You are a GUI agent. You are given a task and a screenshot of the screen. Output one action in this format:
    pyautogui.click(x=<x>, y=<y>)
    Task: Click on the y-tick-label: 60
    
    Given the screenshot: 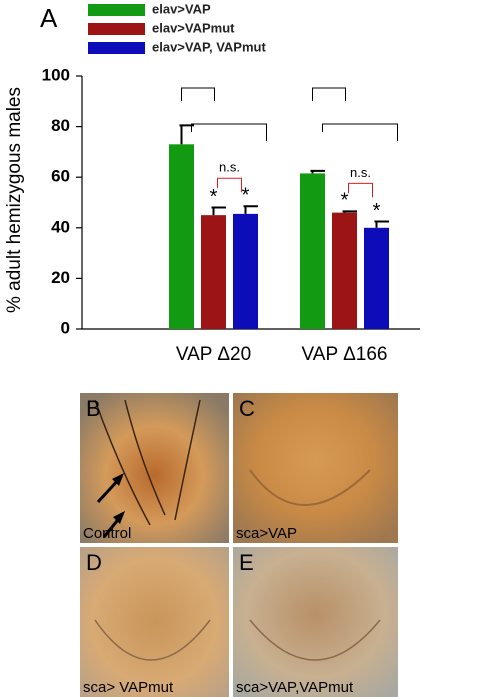 What is the action you would take?
    pyautogui.click(x=60, y=176)
    